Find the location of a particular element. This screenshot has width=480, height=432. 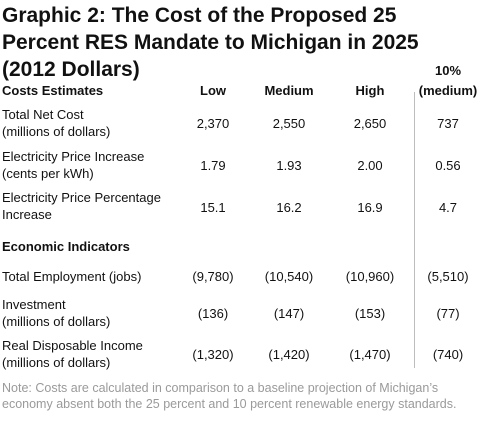

cell-low: (1,320) is located at coordinates (213, 354).